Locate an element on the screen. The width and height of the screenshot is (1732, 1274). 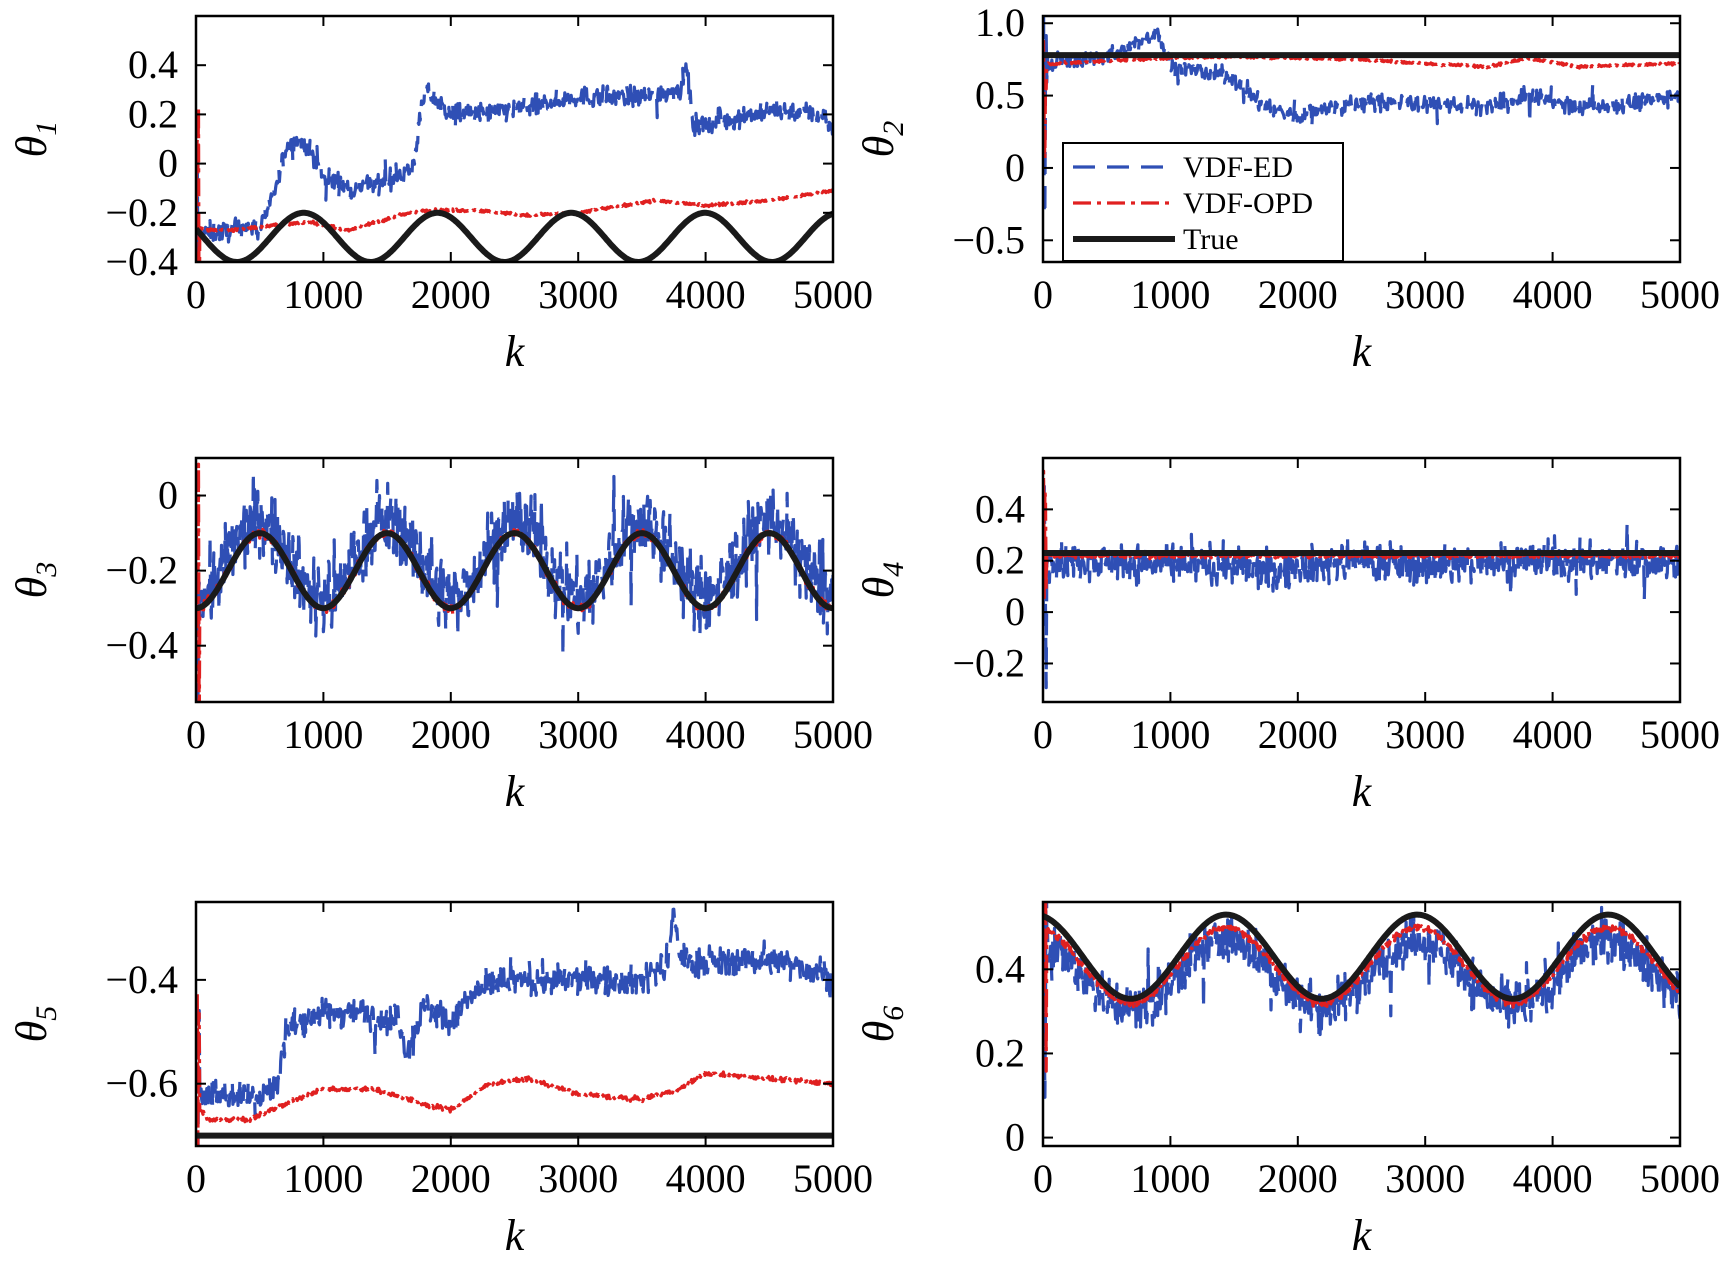
y-tick-label: −0.5 is located at coordinates (988, 239).